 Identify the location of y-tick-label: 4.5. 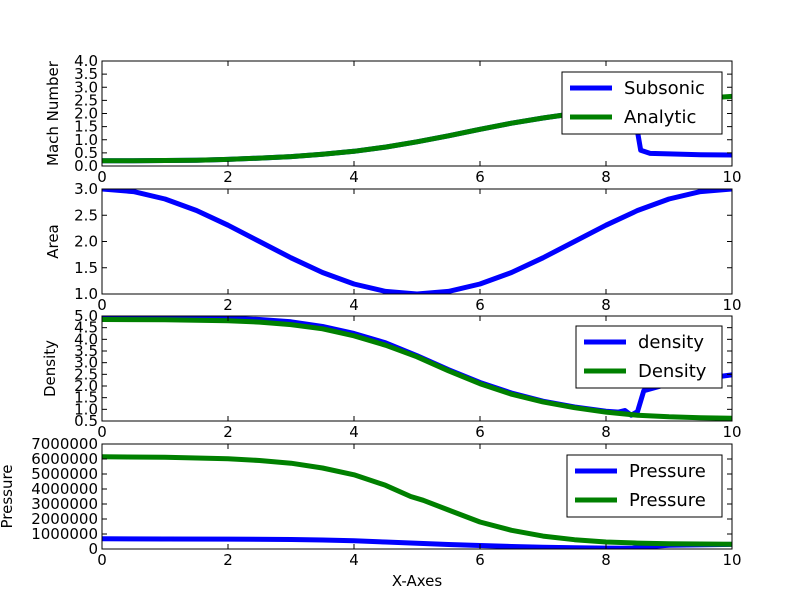
(86, 328).